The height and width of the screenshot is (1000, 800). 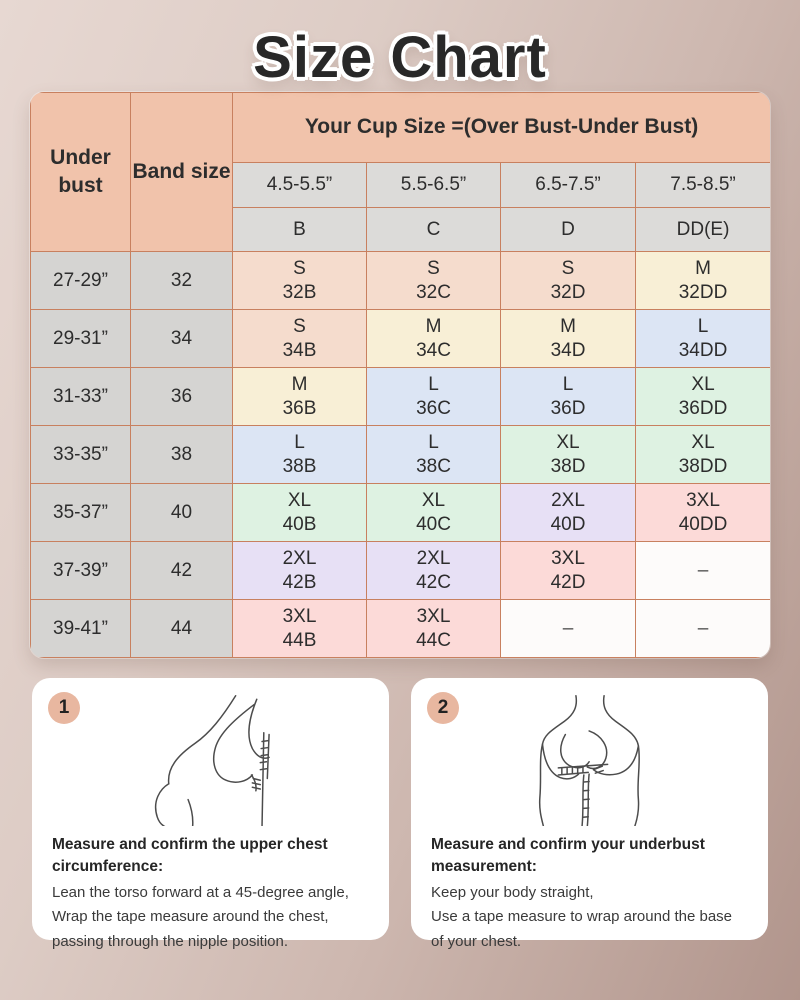 I want to click on size-code: 40D, so click(x=568, y=524).